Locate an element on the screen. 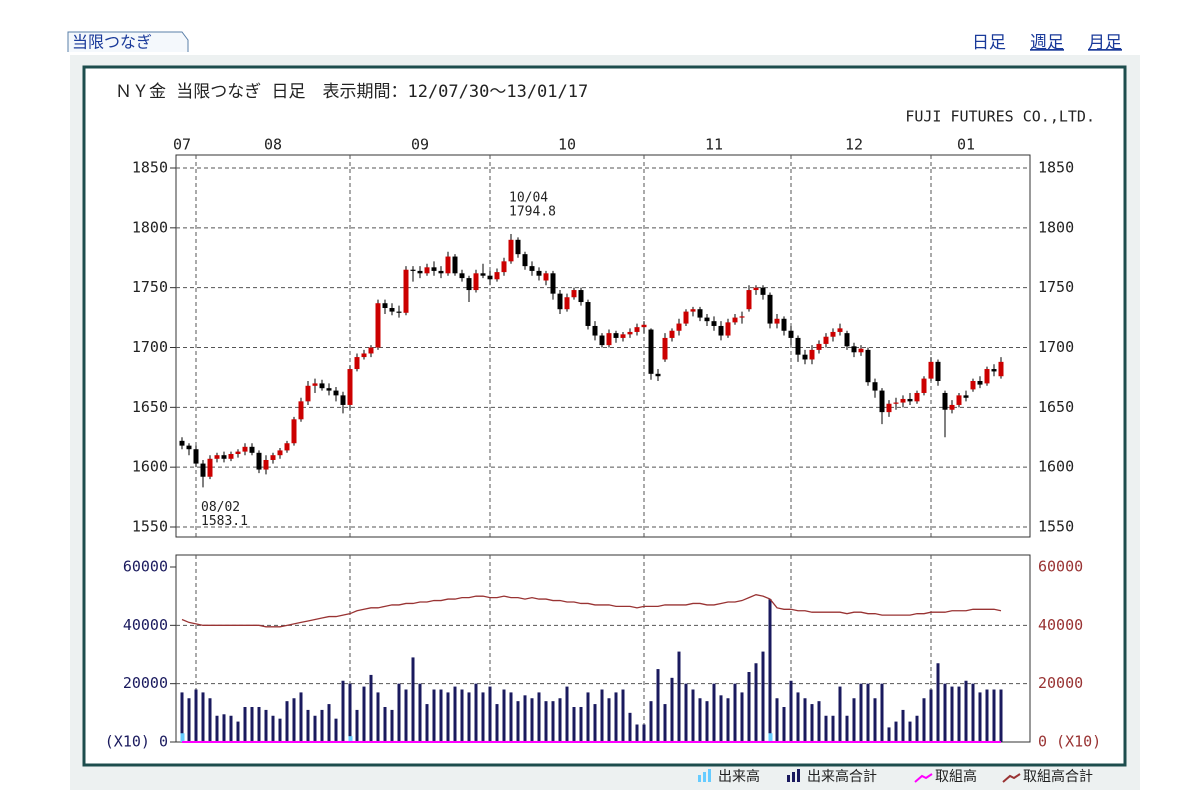  y-tick-label: 40000 is located at coordinates (145, 625).